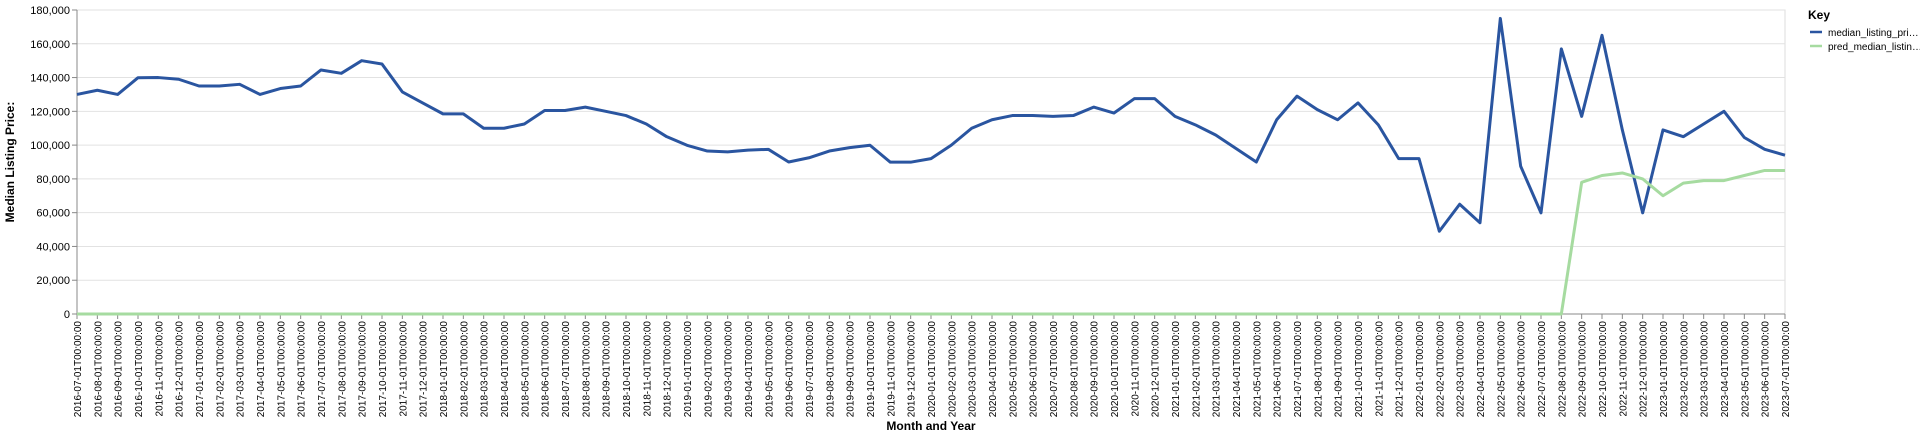 This screenshot has width=1920, height=434. I want to click on x-tick-label: 2022-02-01T00:00:00, so click(1440, 369).